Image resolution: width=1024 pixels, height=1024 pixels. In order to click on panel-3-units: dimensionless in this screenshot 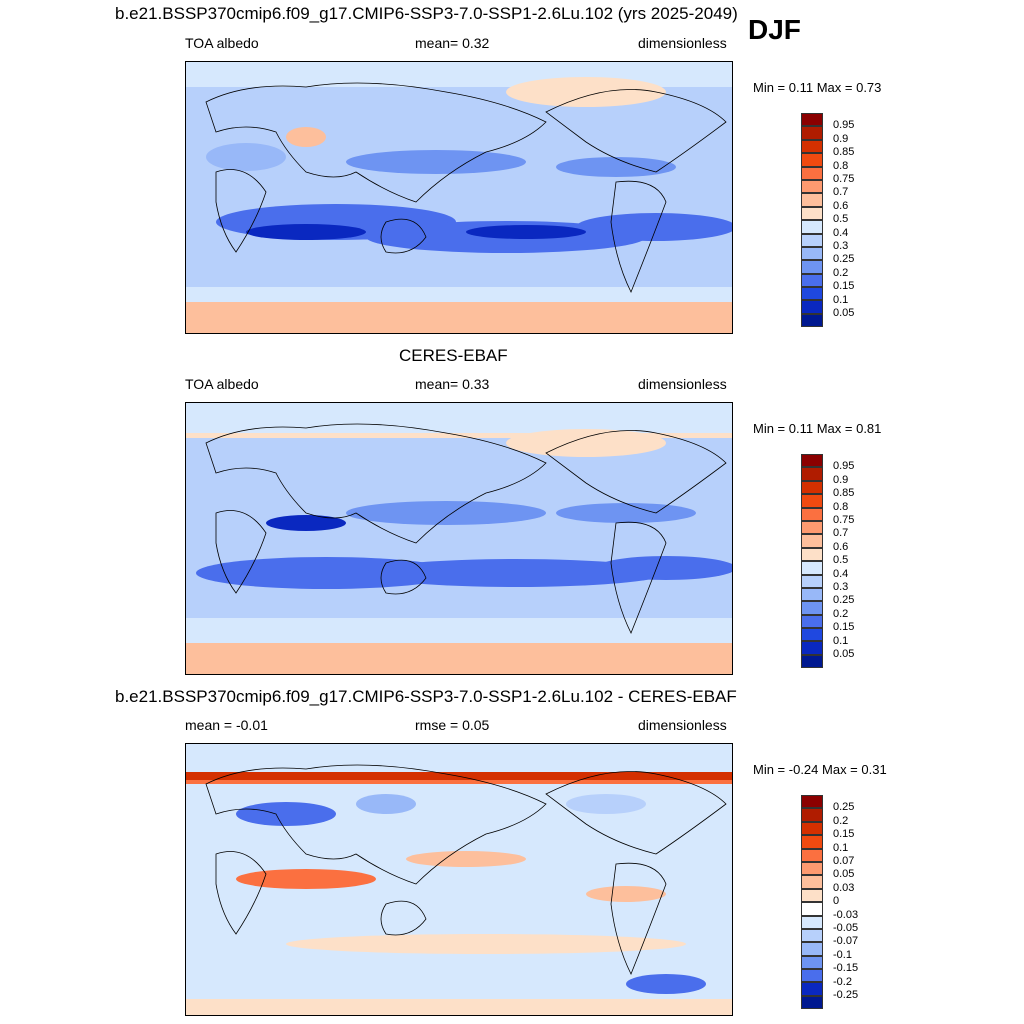, I will do `click(682, 725)`.